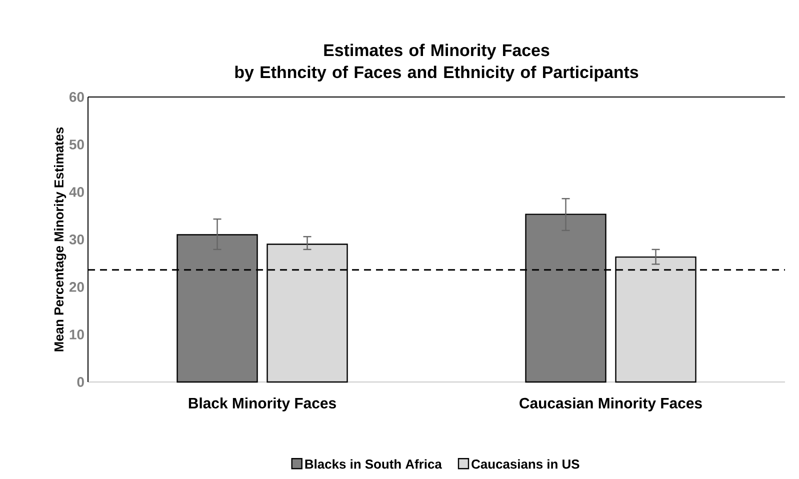 This screenshot has height=479, width=799. I want to click on y-tick-label: 20, so click(76, 287).